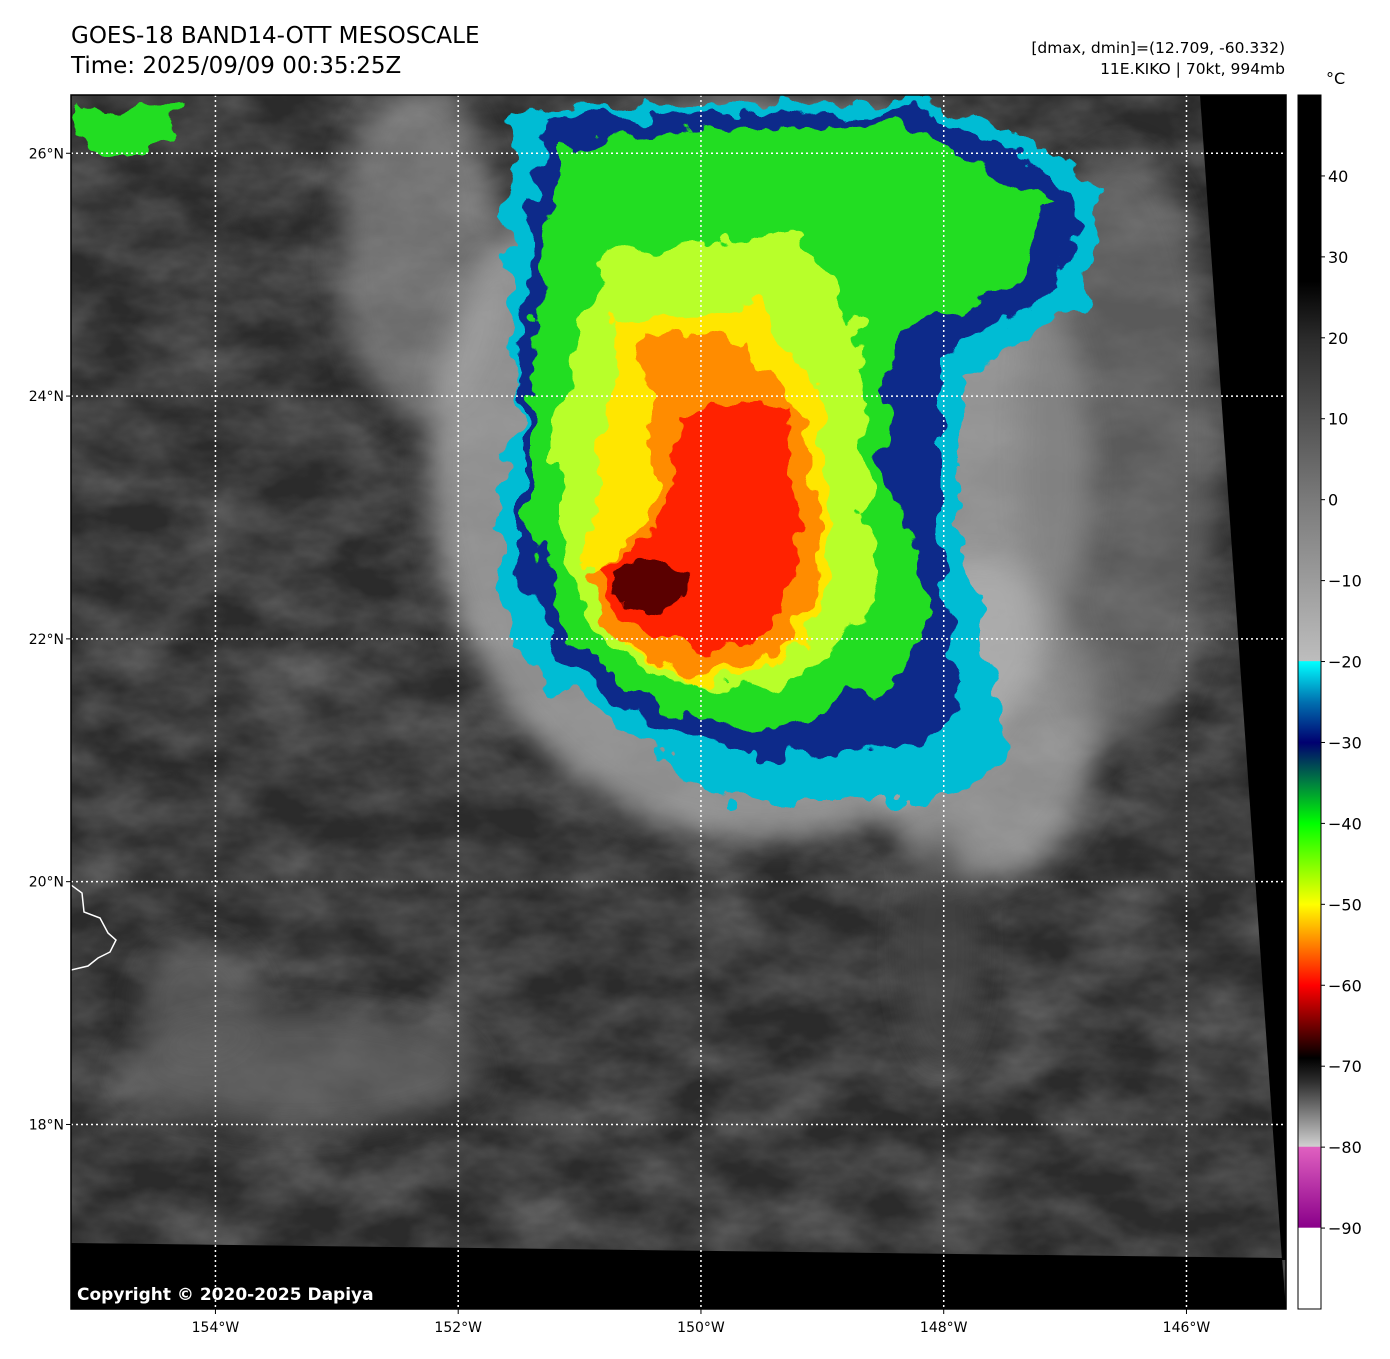 The width and height of the screenshot is (1390, 1359). Describe the element at coordinates (1309, 702) in the screenshot. I see `colorbar` at that location.